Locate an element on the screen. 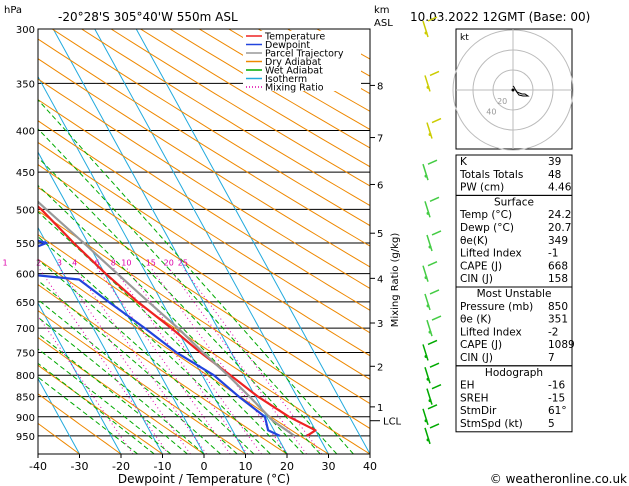 The width and height of the screenshot is (629, 486). asl-label: ASL is located at coordinates (383, 23).